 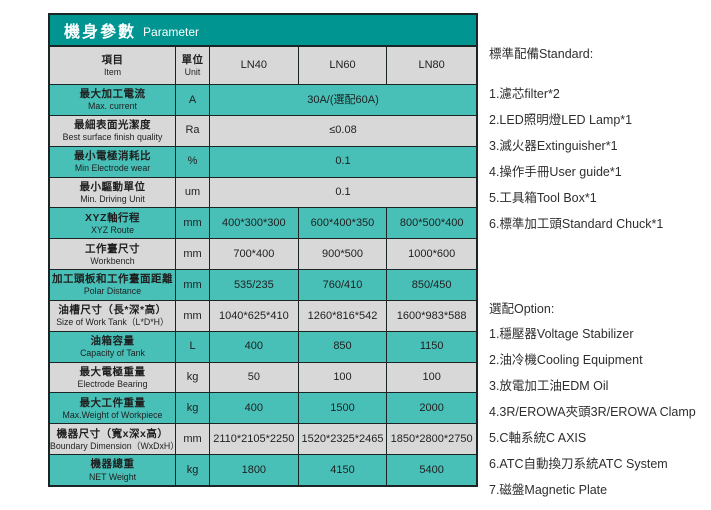 I want to click on value-cell: 760/410, so click(x=343, y=285).